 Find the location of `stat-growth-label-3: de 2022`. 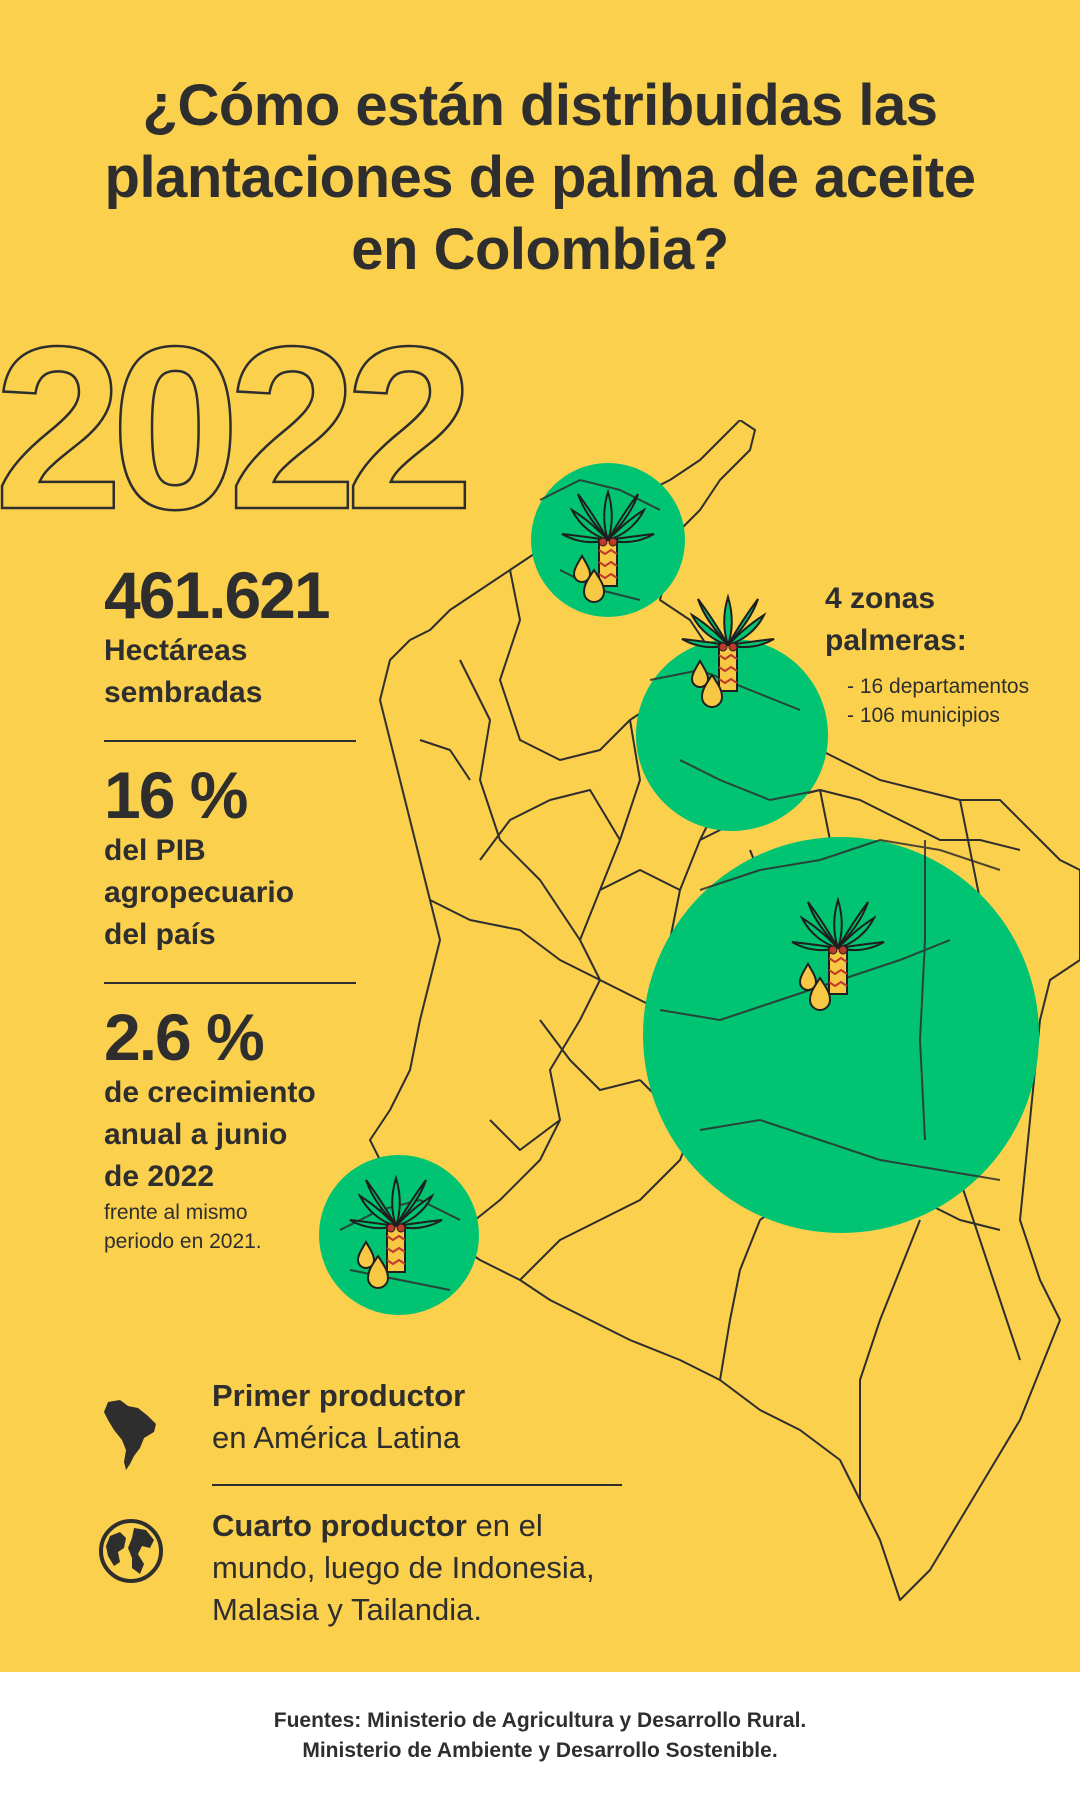

stat-growth-label-3: de 2022 is located at coordinates (159, 1176).